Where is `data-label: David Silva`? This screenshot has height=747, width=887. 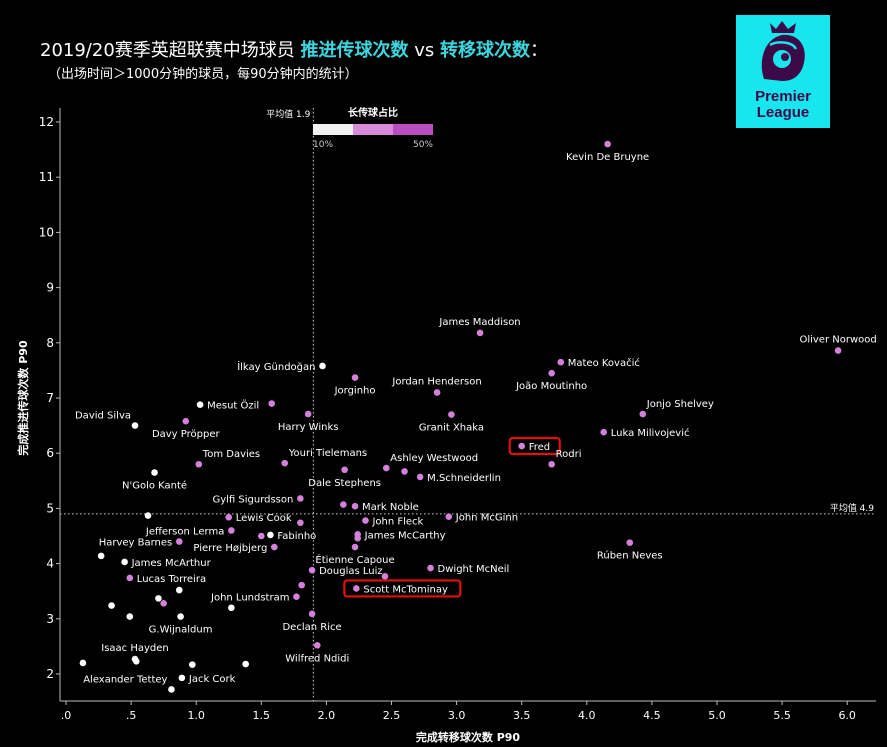
data-label: David Silva is located at coordinates (103, 416).